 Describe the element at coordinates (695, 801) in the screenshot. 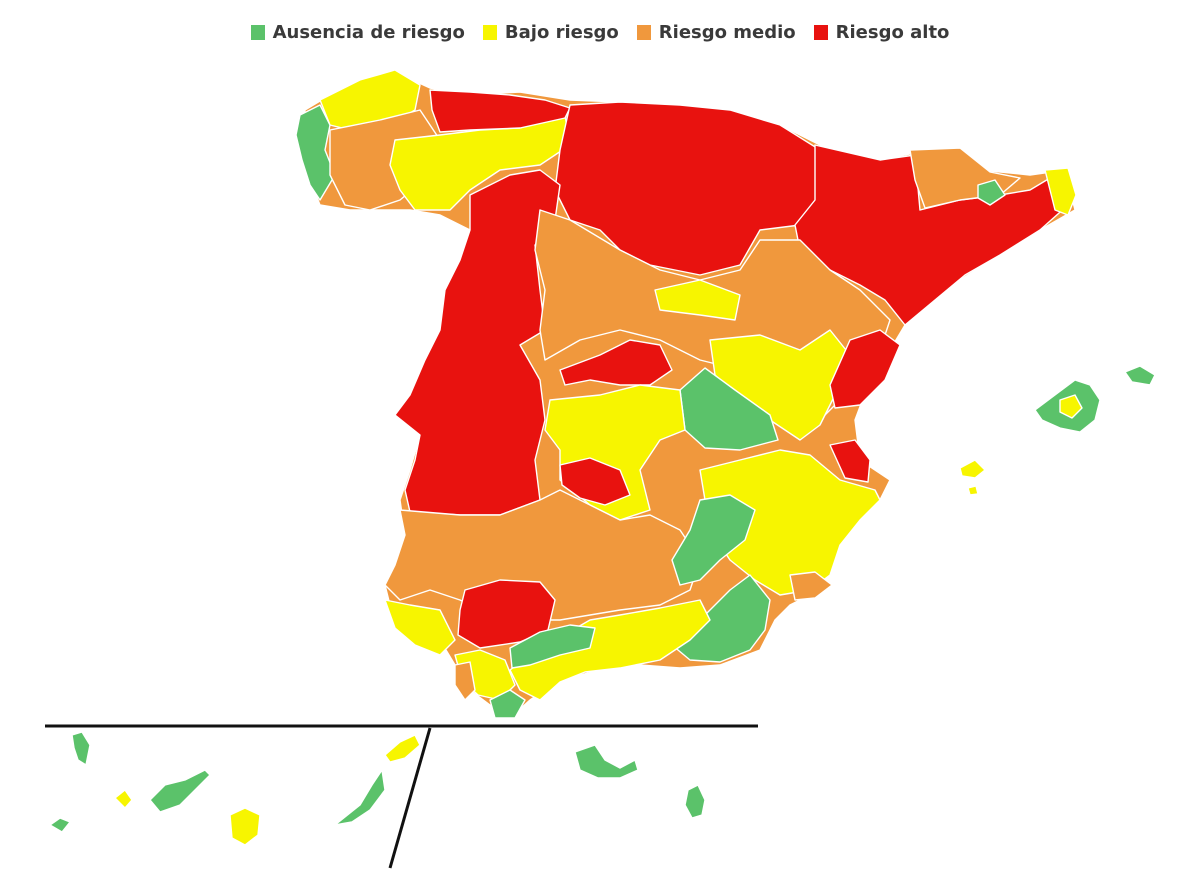

I see `region-melilla-green` at that location.